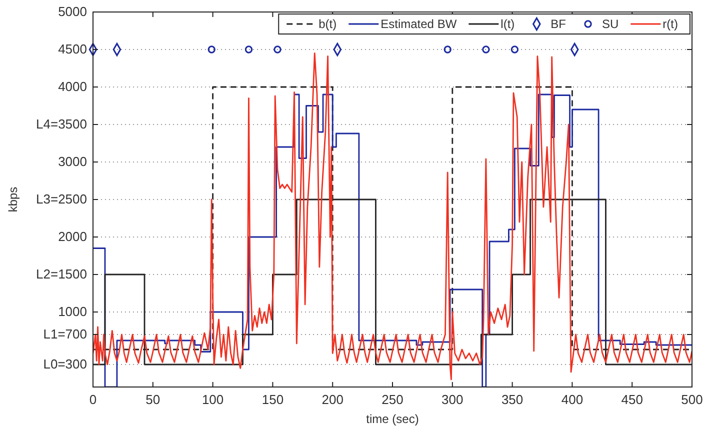 The width and height of the screenshot is (704, 426). I want to click on y-tick-label: L4=3500, so click(61, 124).